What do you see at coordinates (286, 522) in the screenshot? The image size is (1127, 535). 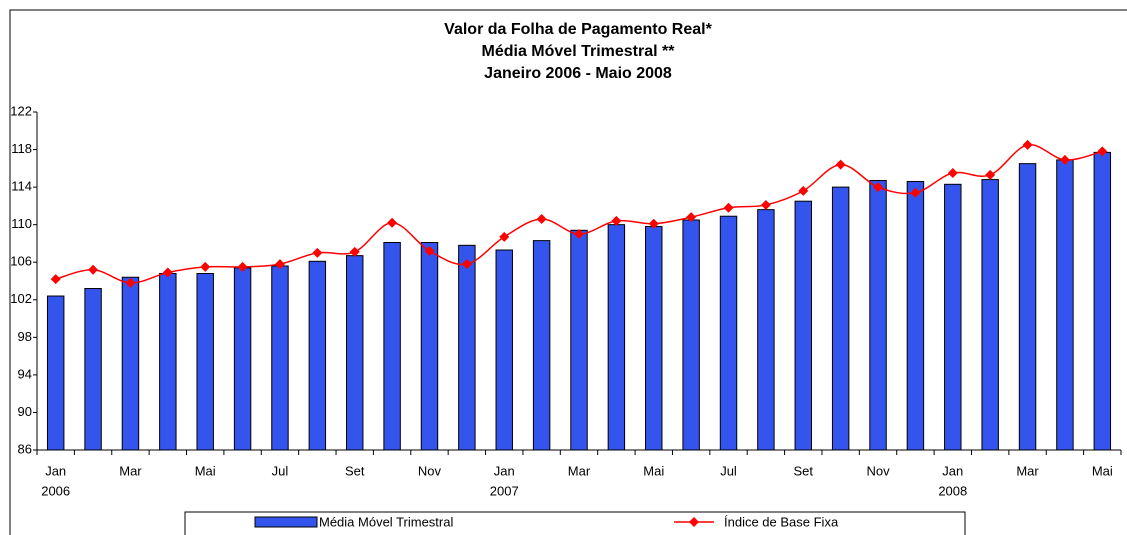 I see `legend-swatch` at bounding box center [286, 522].